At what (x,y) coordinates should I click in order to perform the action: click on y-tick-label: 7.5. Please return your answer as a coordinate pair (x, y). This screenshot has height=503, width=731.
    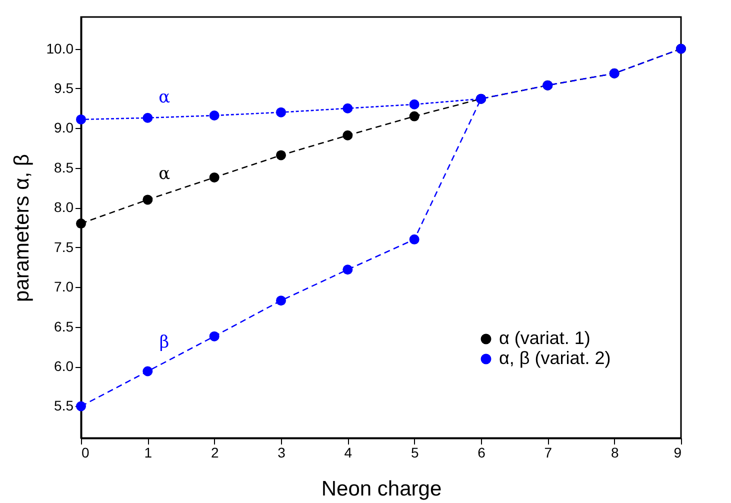
    Looking at the image, I should click on (64, 246).